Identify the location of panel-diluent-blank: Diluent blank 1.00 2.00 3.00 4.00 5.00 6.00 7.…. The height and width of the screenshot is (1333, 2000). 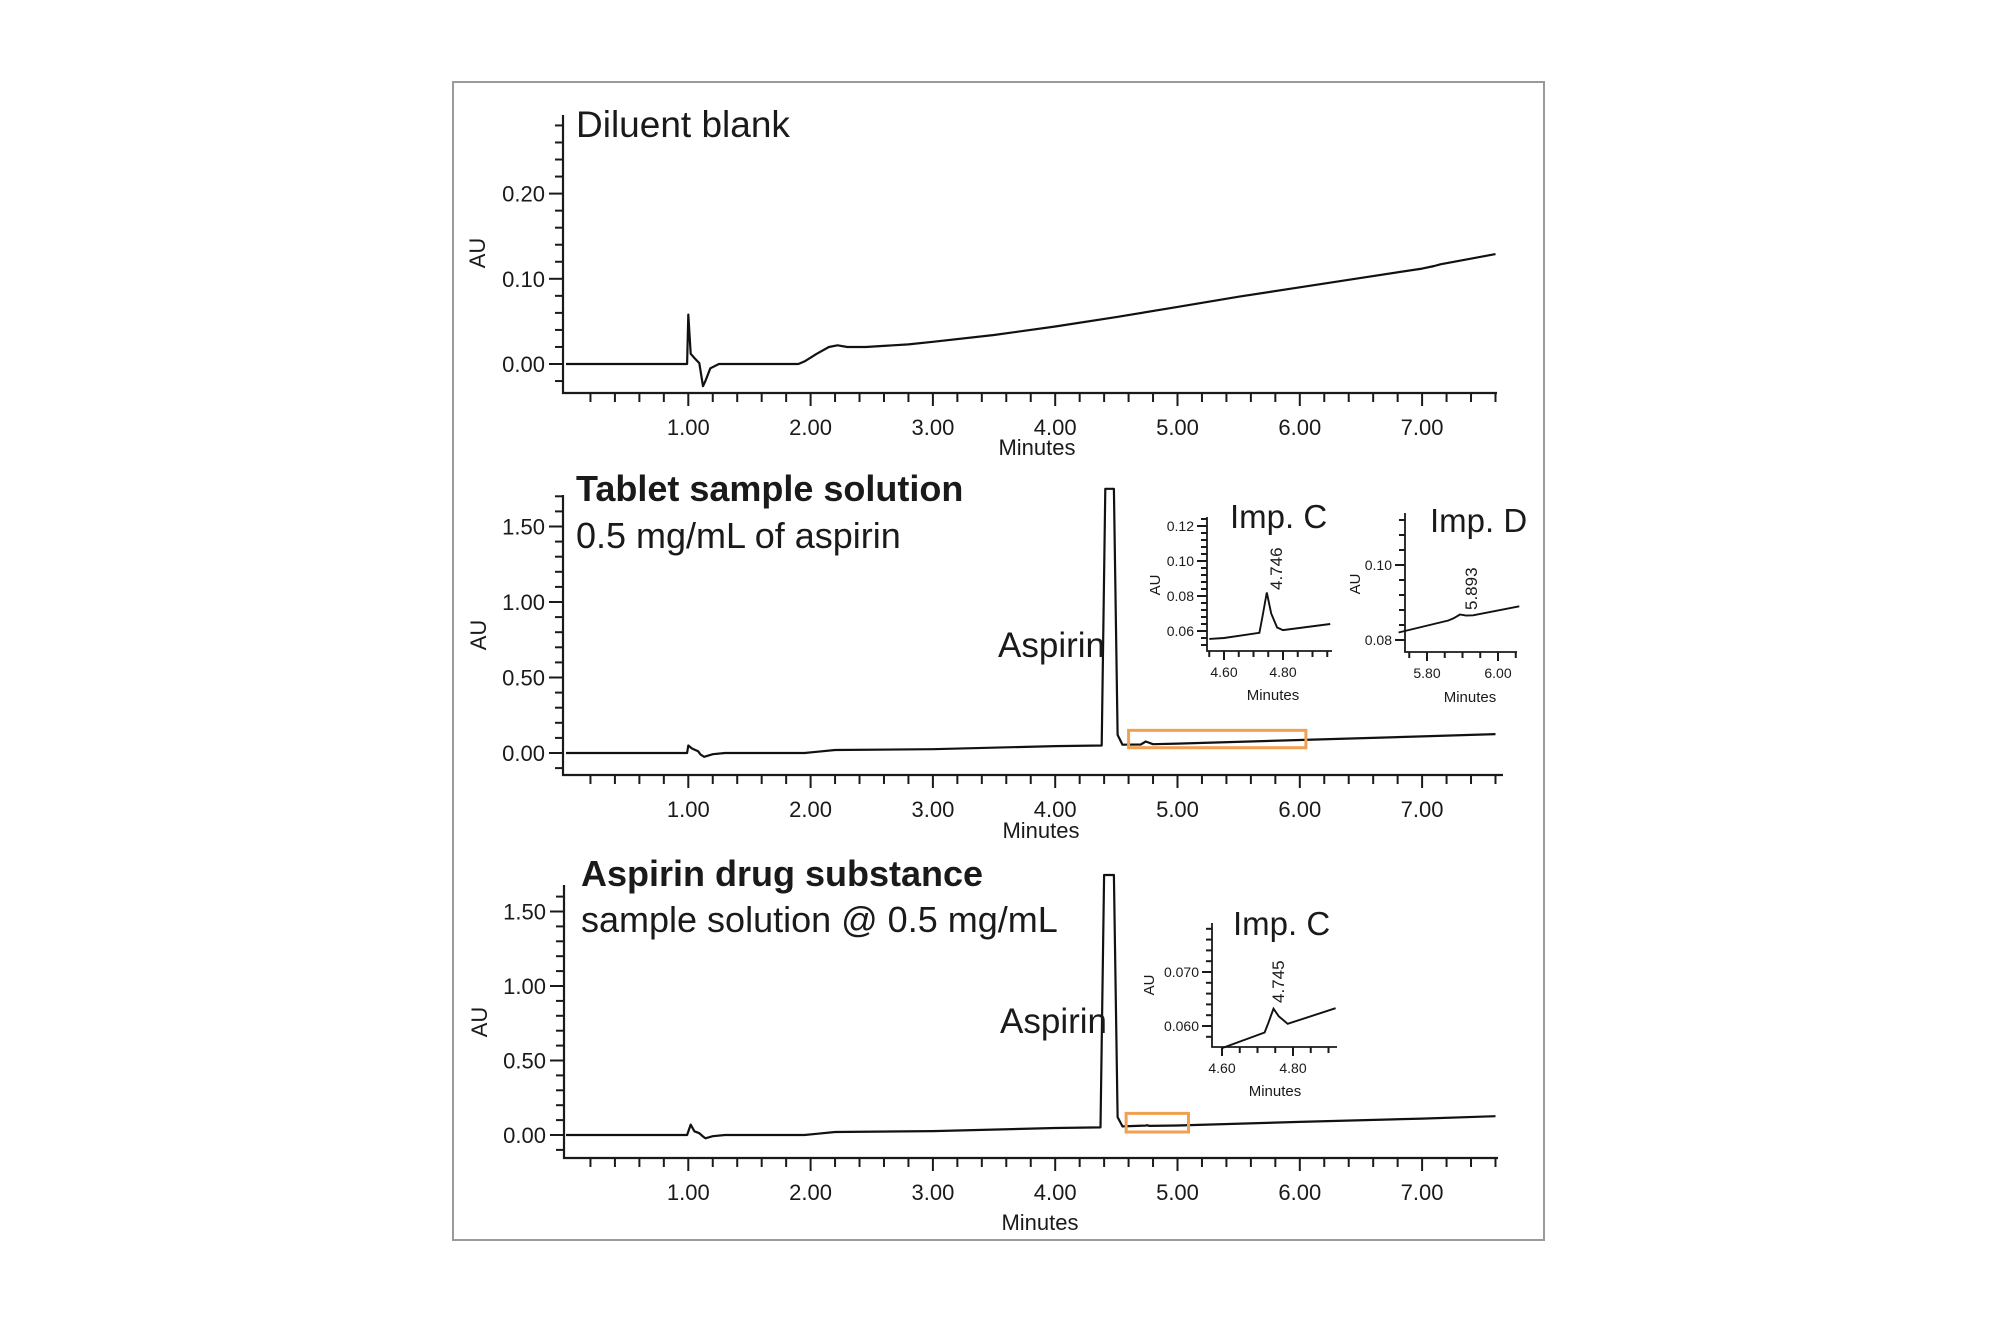
(981, 282).